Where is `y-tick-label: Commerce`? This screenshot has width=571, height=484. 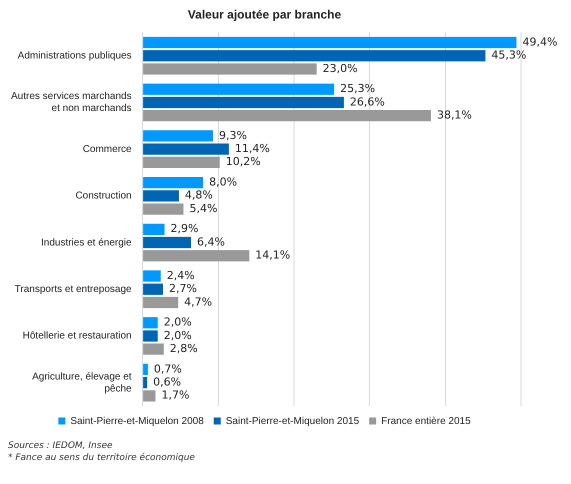 y-tick-label: Commerce is located at coordinates (107, 149).